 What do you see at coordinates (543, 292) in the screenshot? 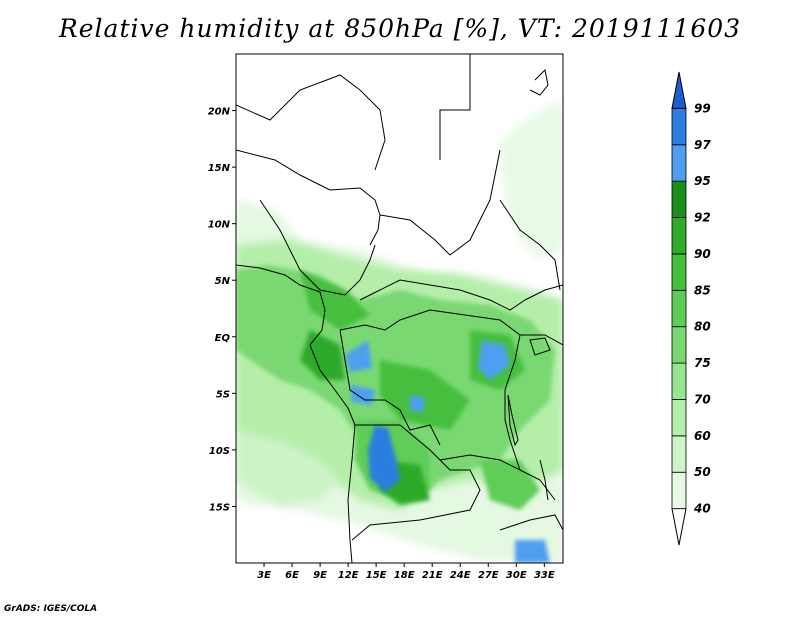
I see `border-ethiopia` at bounding box center [543, 292].